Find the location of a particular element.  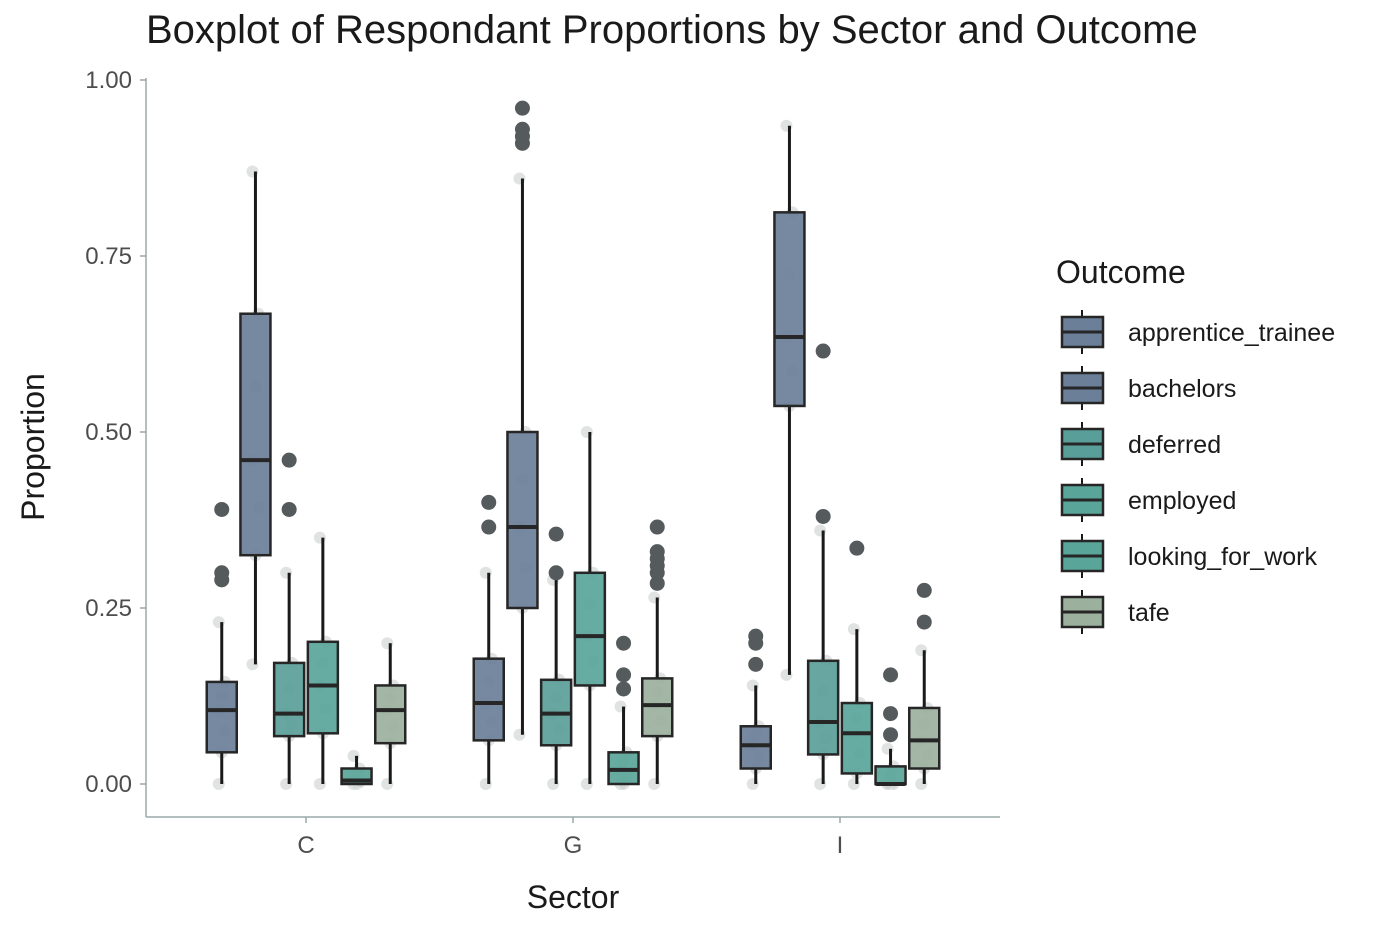

box-bachelors-G is located at coordinates (522, 420).